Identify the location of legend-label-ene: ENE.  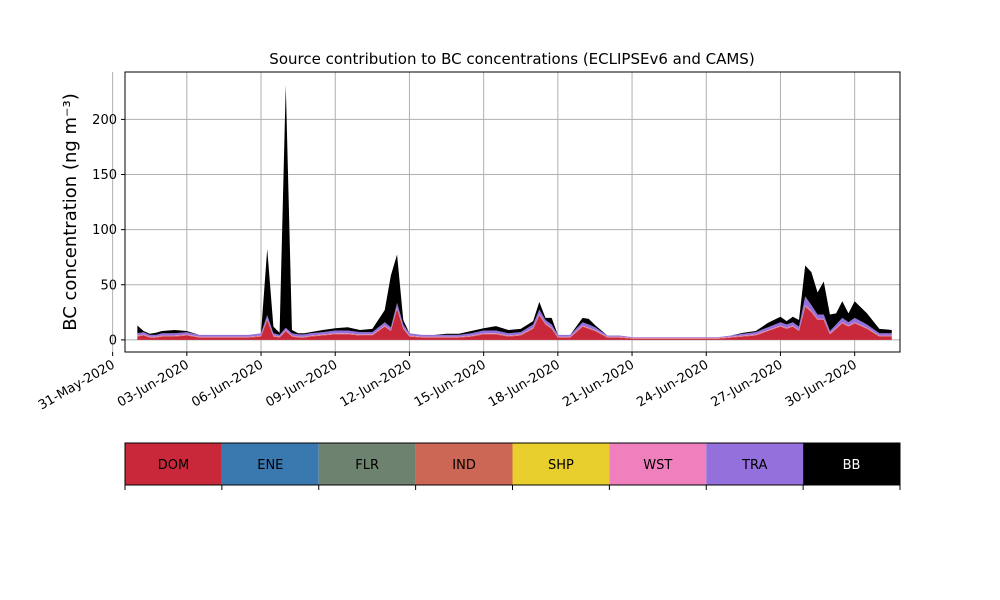
(270, 465).